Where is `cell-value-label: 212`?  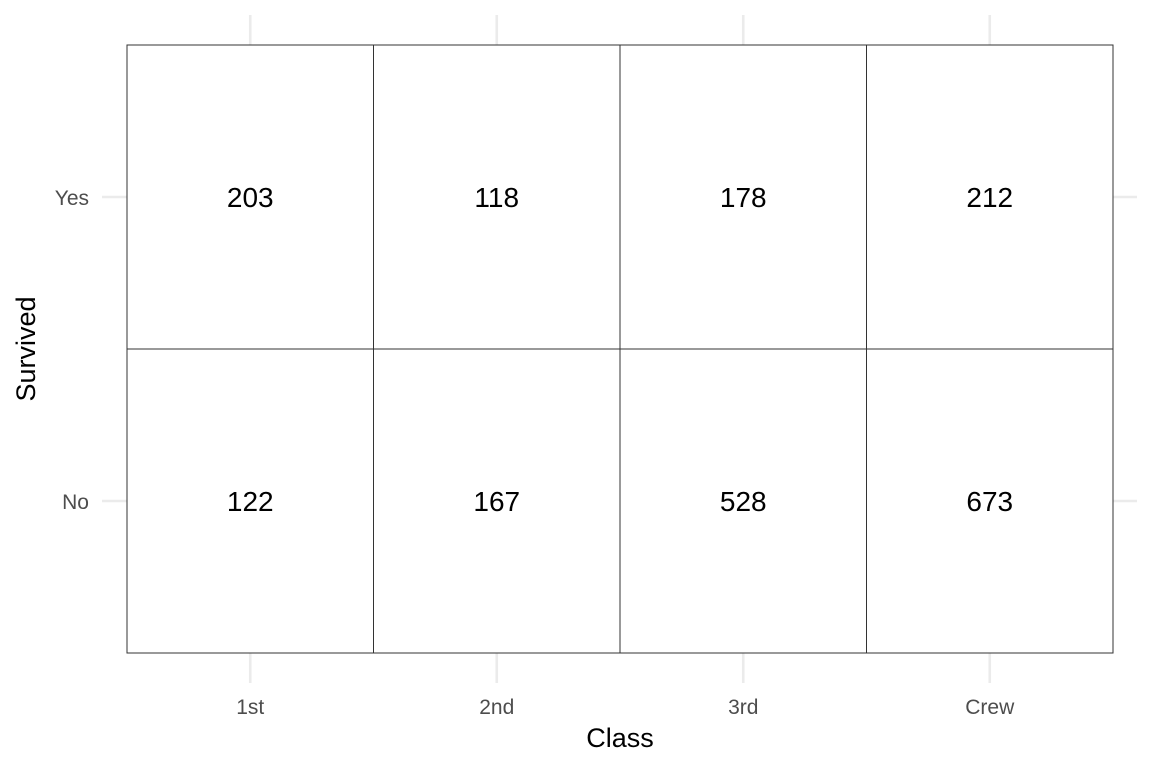
cell-value-label: 212 is located at coordinates (989, 197).